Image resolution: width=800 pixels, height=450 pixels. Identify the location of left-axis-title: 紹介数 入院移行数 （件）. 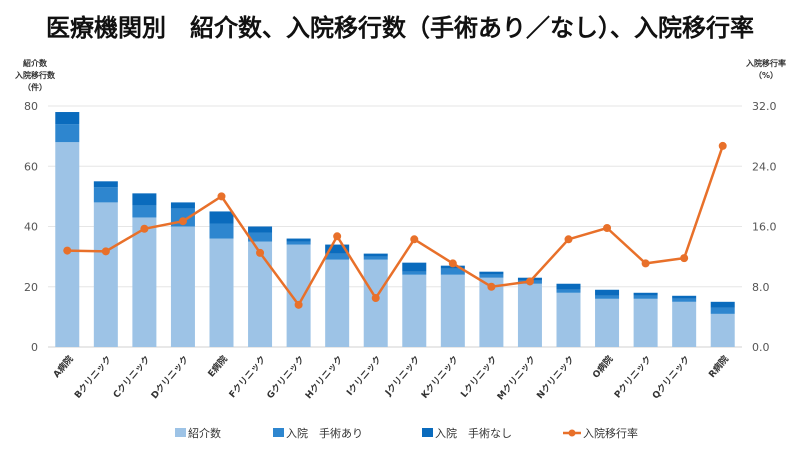
(35, 75).